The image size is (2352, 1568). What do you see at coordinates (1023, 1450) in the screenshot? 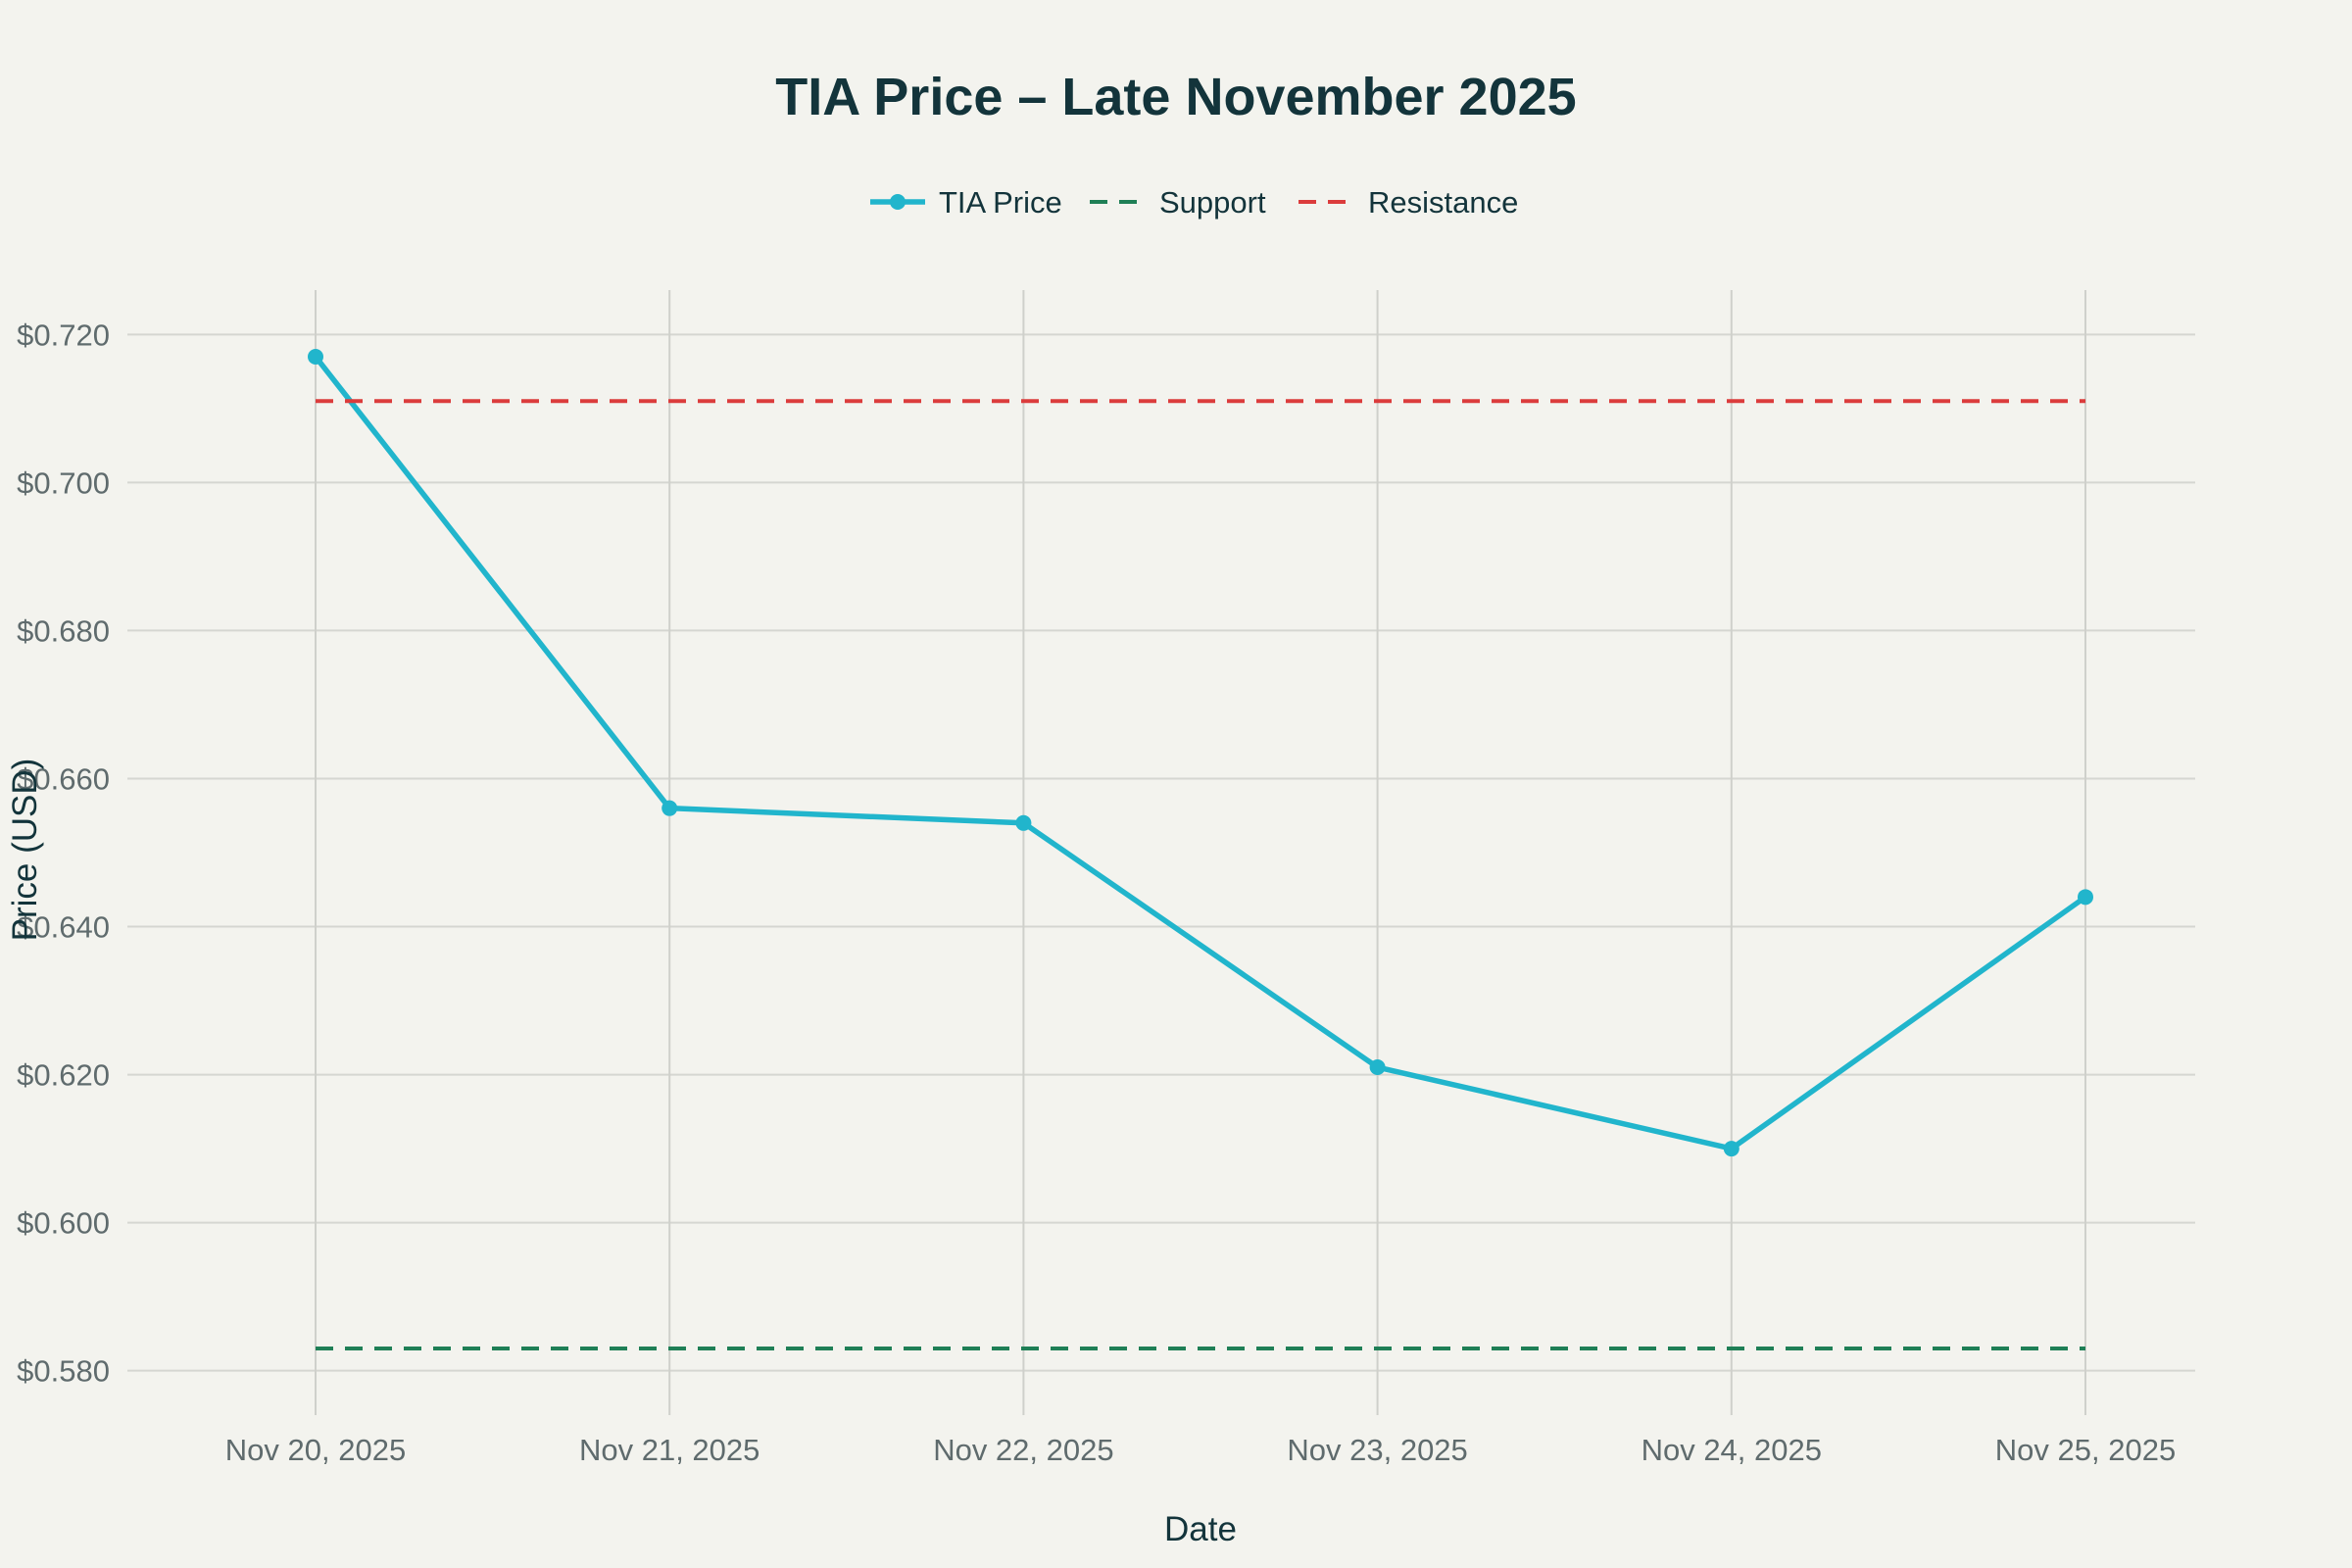
I see `x-tick-label: Nov 22, 2025` at bounding box center [1023, 1450].